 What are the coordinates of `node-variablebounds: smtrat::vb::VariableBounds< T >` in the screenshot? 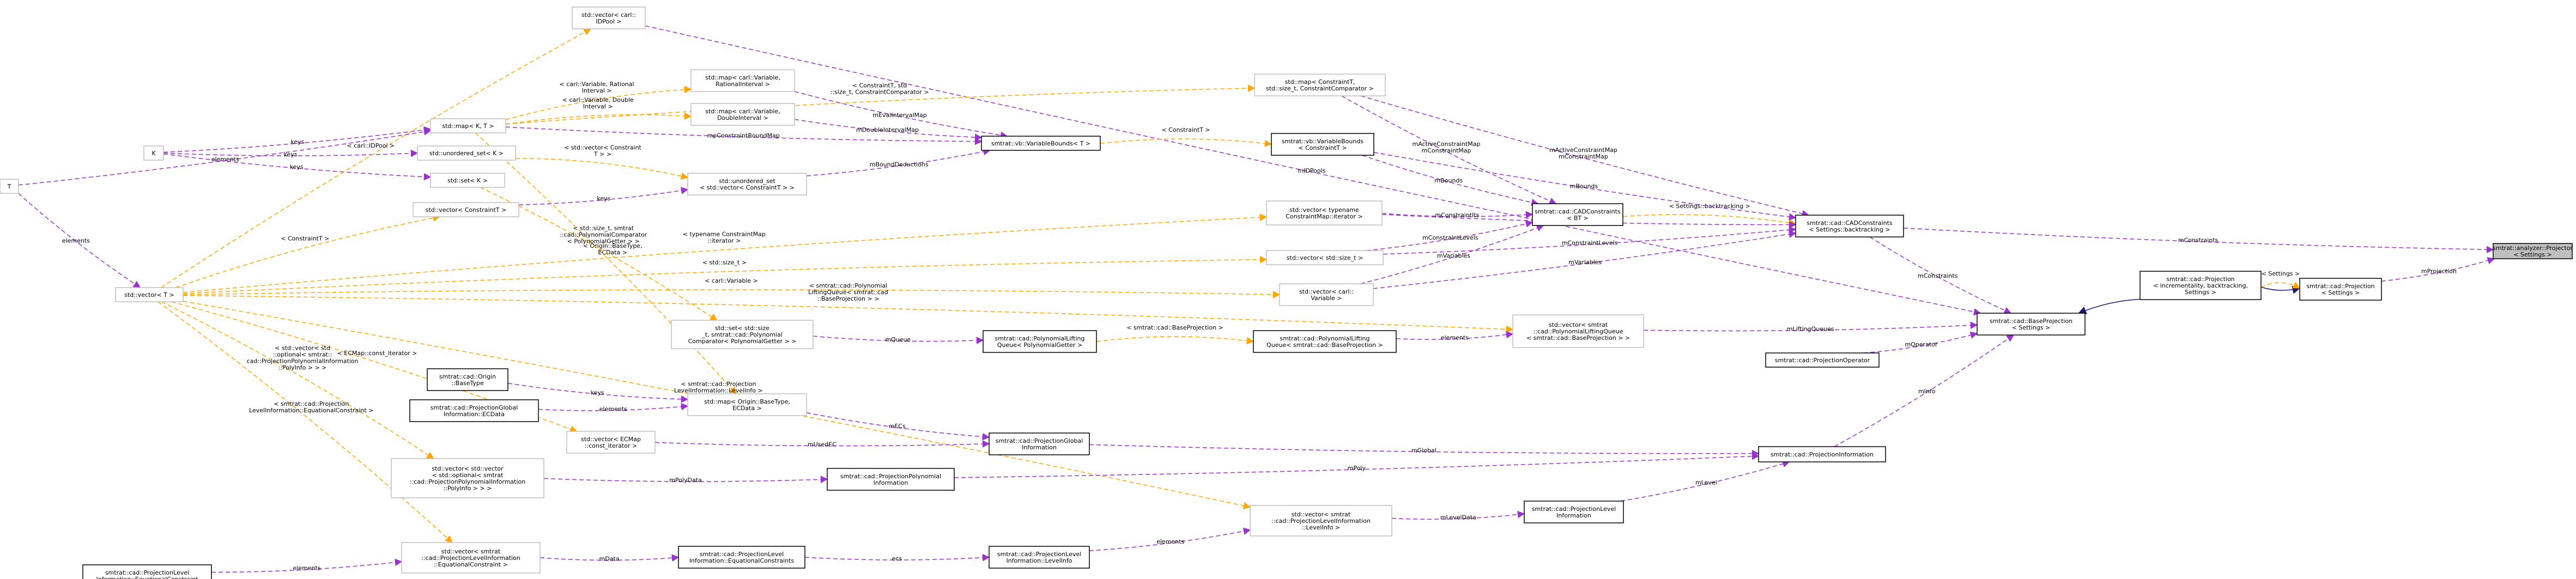 It's located at (1041, 144).